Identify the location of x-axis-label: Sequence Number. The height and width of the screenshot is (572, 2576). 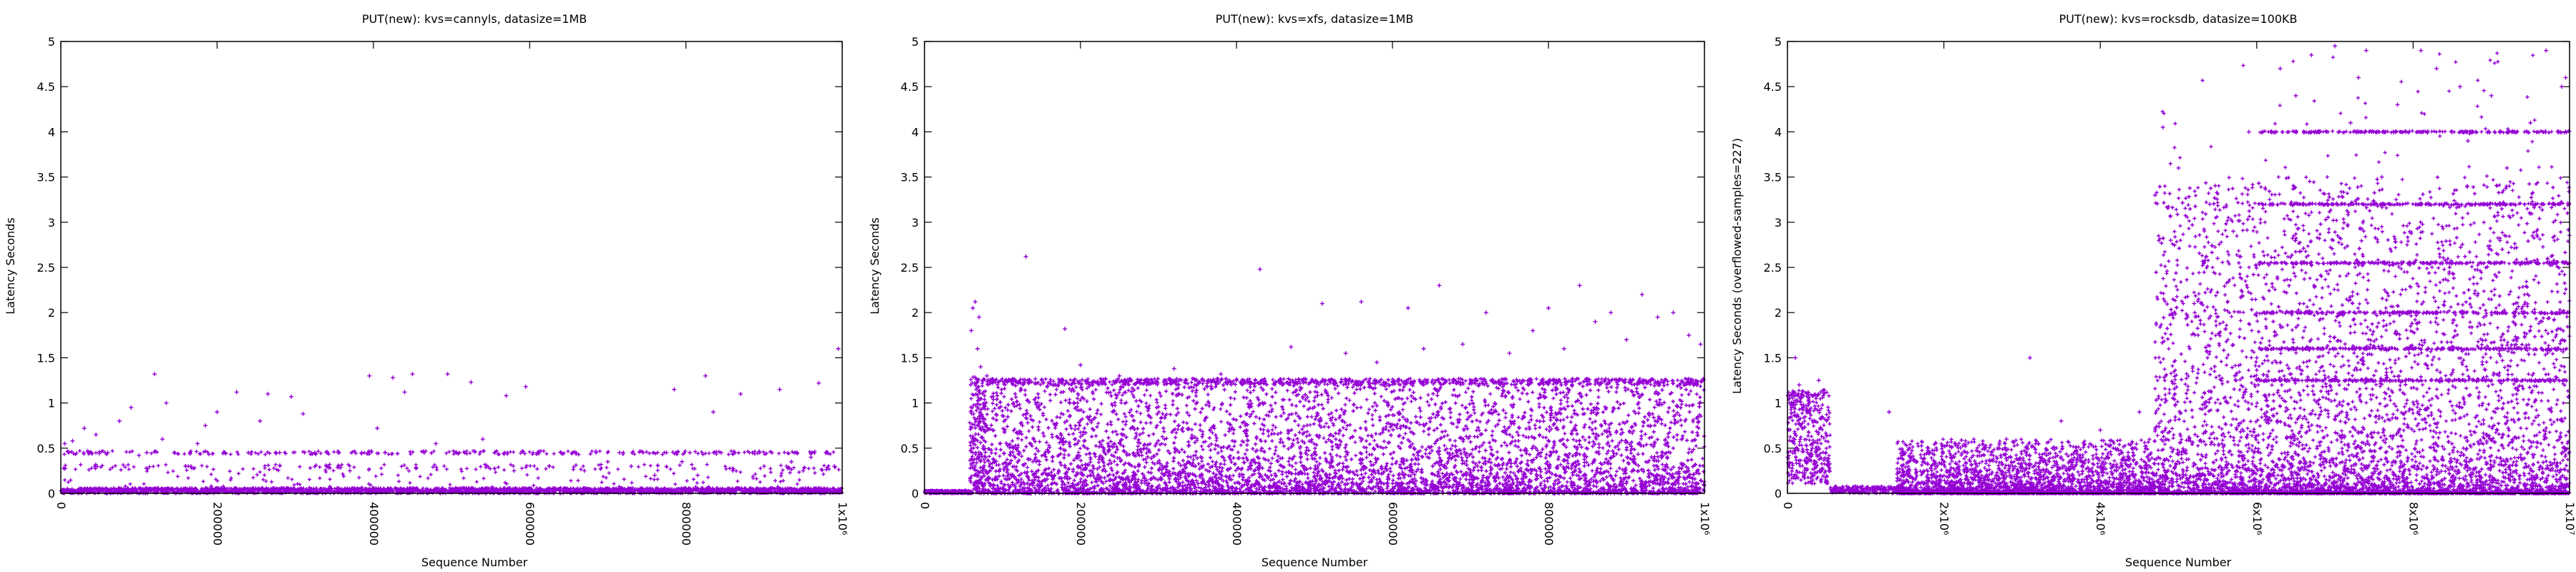
(1315, 562).